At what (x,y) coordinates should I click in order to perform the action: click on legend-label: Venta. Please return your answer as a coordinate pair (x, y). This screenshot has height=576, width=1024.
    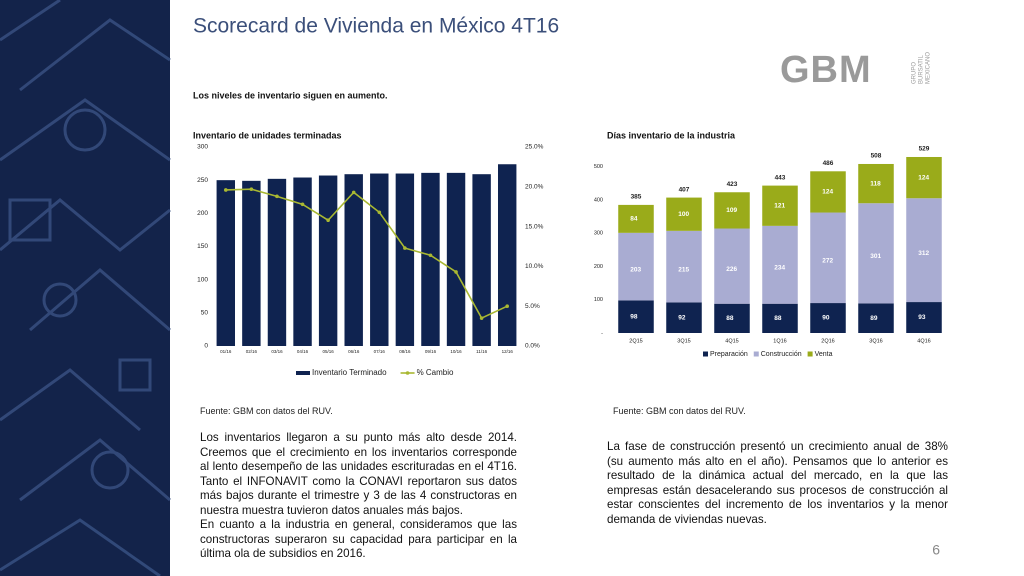
    Looking at the image, I should click on (824, 354).